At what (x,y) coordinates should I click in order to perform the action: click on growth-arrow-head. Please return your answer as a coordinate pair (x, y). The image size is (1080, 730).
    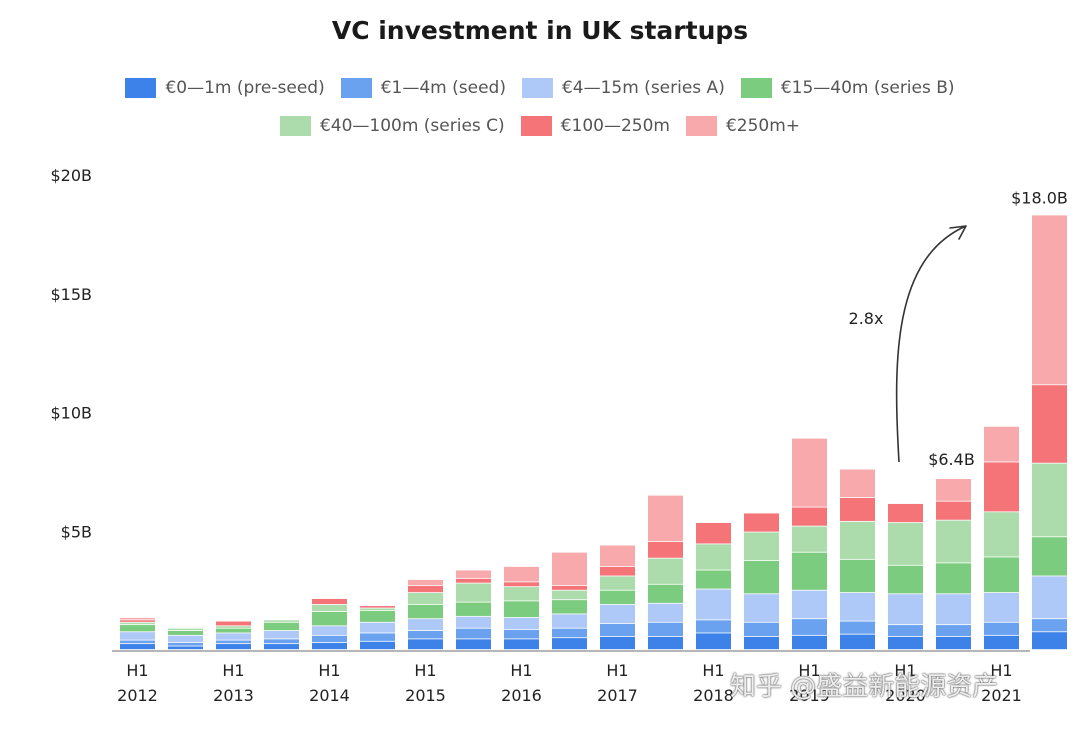
    Looking at the image, I should click on (958, 232).